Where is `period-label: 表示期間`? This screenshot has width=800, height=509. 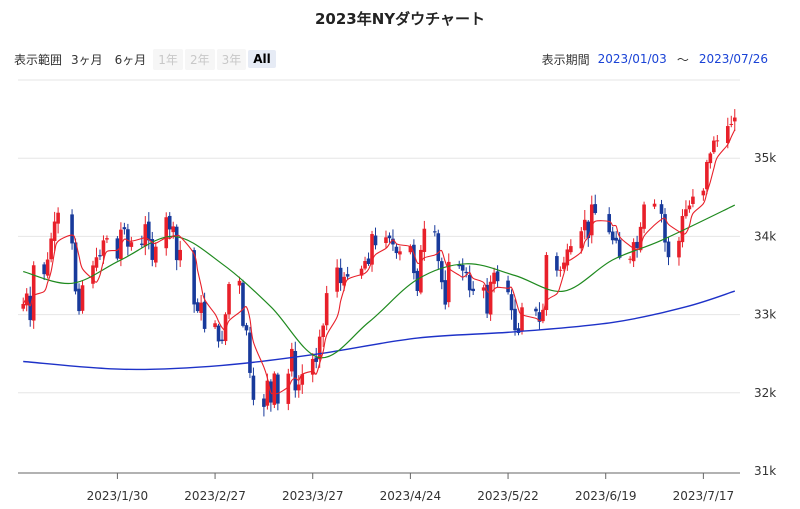 period-label: 表示期間 is located at coordinates (565, 59).